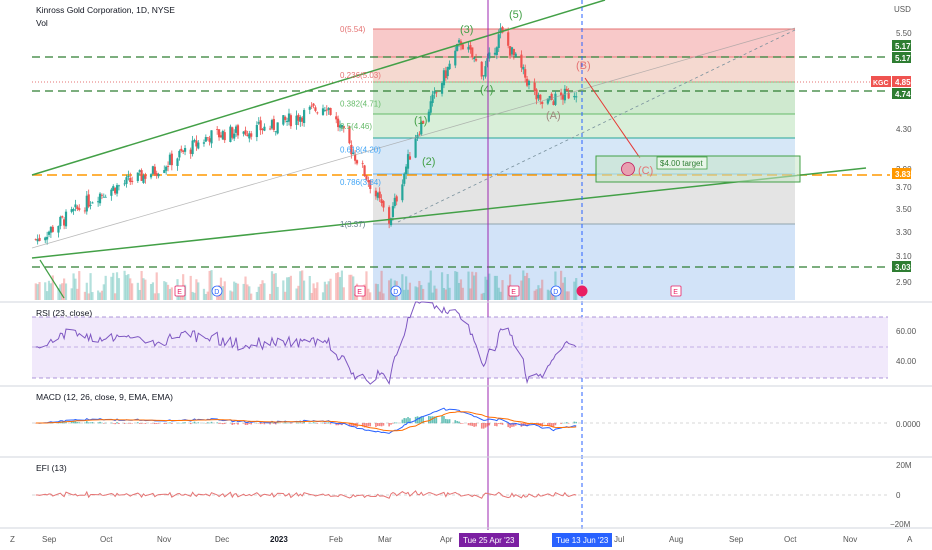 Image resolution: width=932 pixels, height=550 pixels. I want to click on event-marker-label-2: E, so click(359, 292).